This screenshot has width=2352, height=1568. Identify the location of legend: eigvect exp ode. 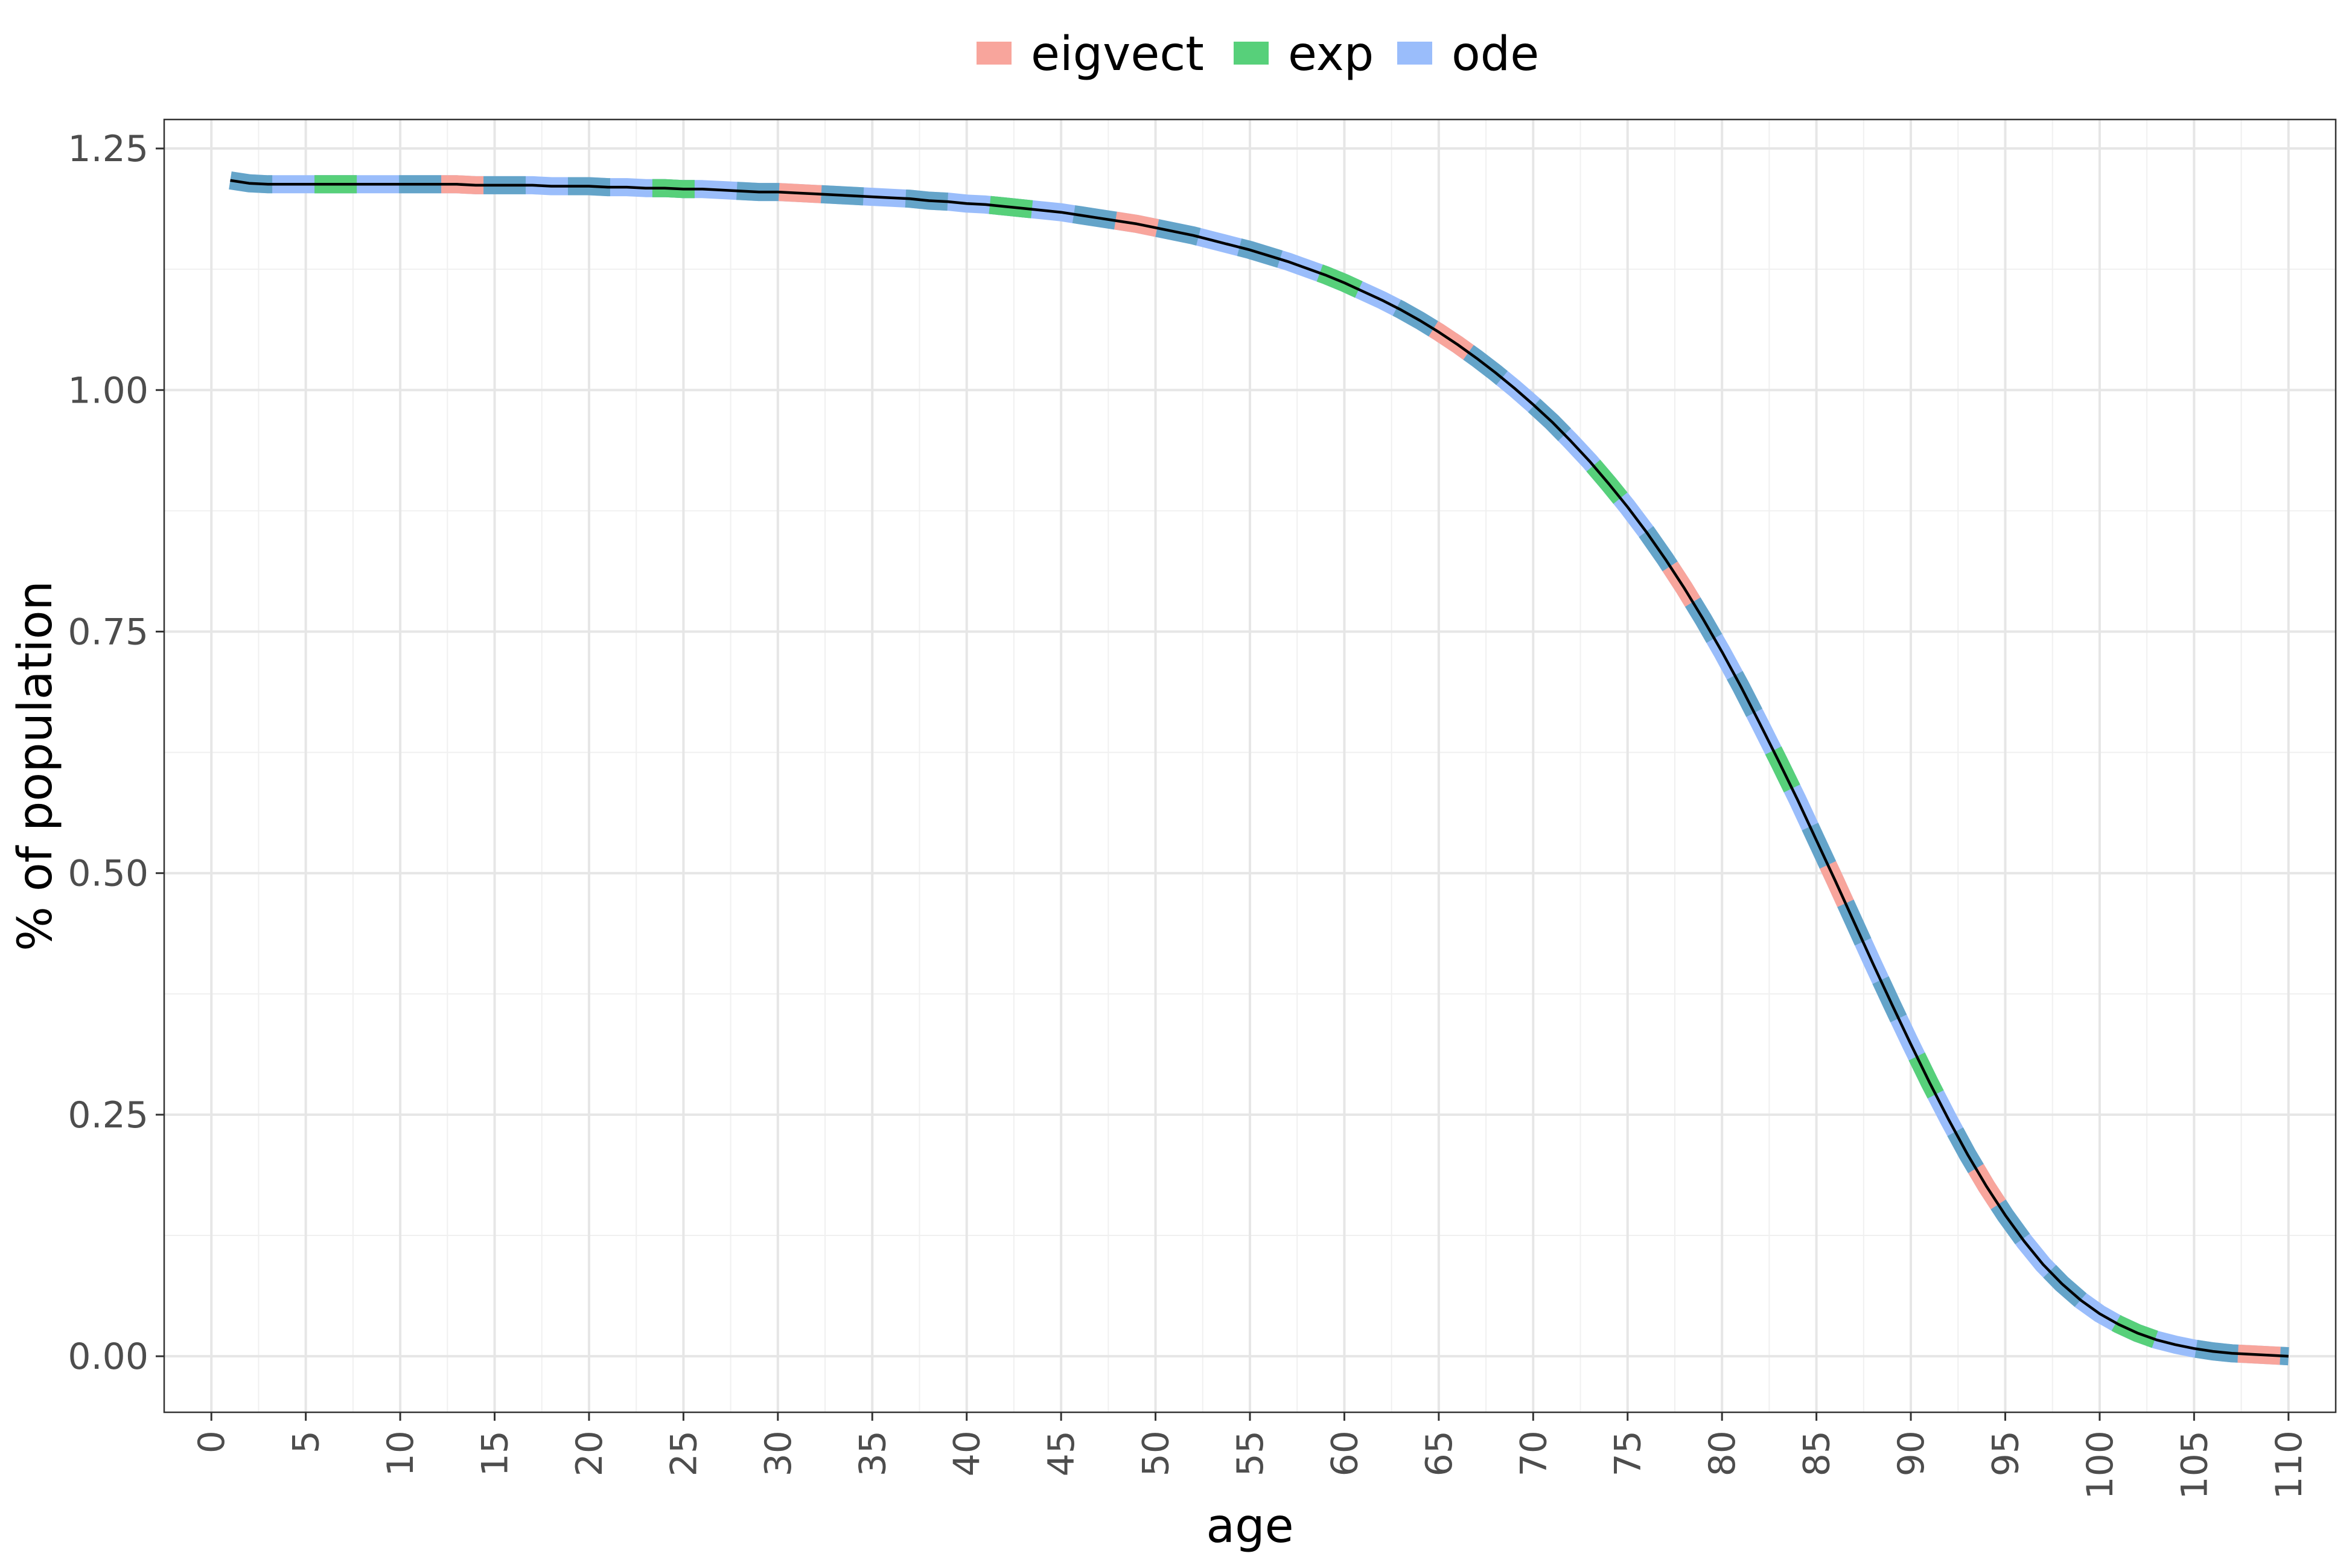
(1258, 54).